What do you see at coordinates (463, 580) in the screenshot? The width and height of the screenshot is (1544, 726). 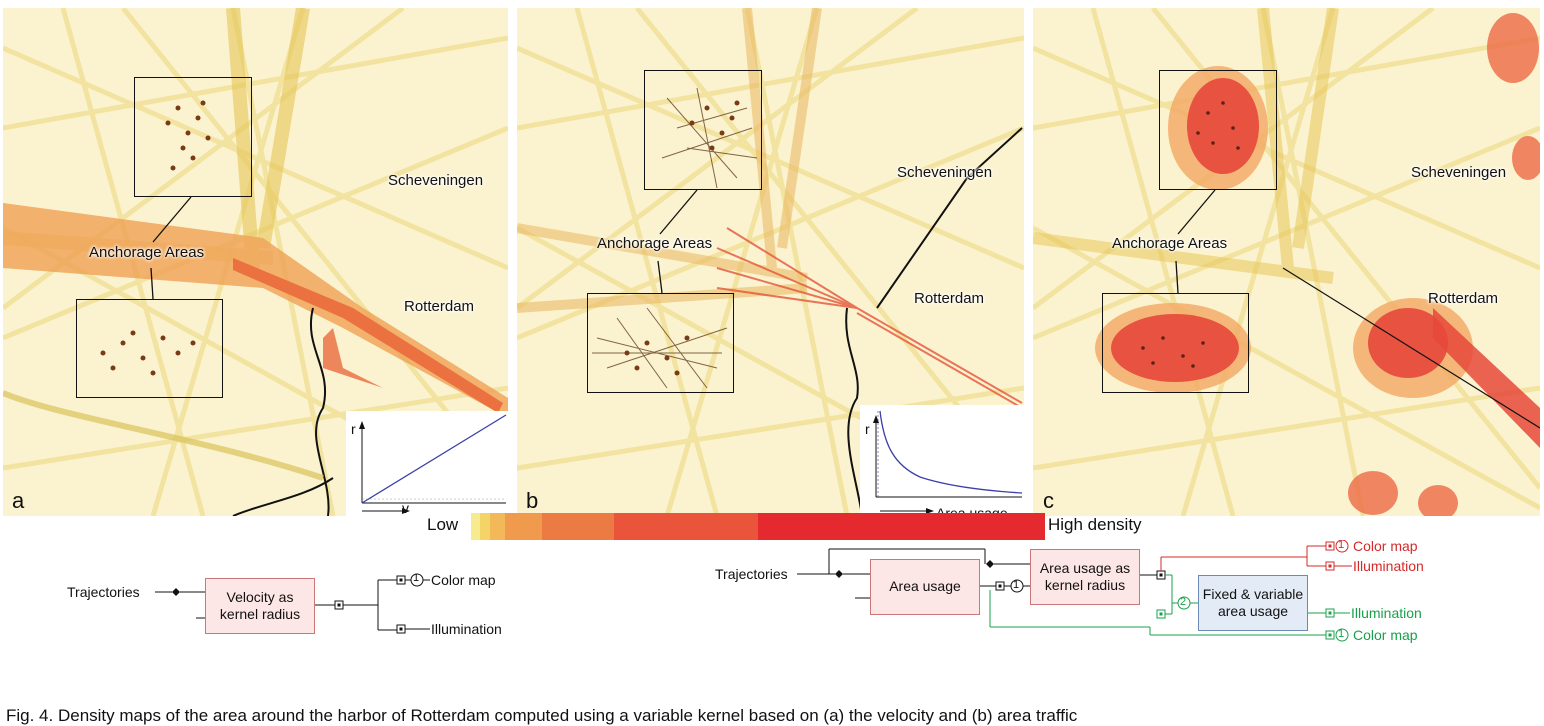 I see `flow-left-out1: Color map` at bounding box center [463, 580].